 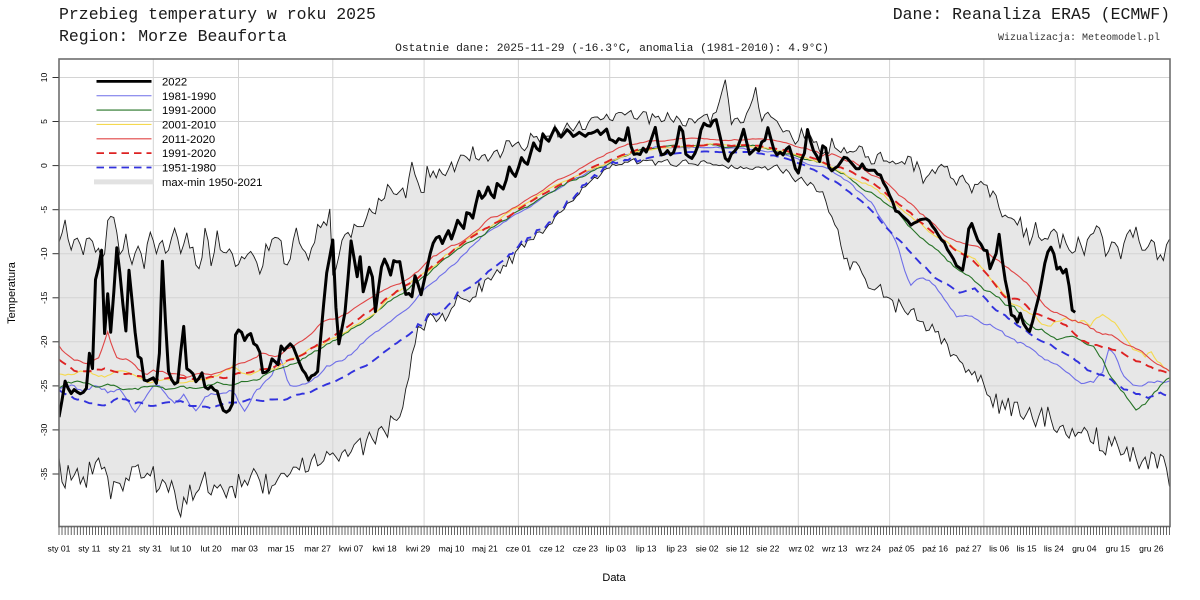 What do you see at coordinates (834, 549) in the screenshot?
I see `svg-text: wrz 13` at bounding box center [834, 549].